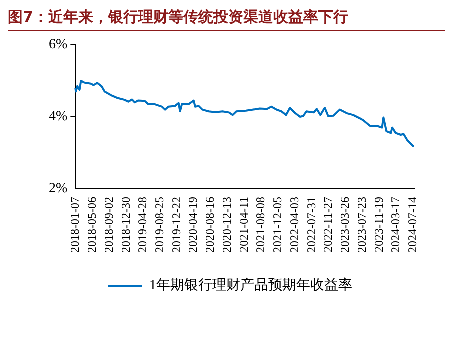 This screenshot has height=338, width=453. What do you see at coordinates (251, 286) in the screenshot?
I see `legend-label: 1年期银行理财产品预期年收益率` at bounding box center [251, 286].